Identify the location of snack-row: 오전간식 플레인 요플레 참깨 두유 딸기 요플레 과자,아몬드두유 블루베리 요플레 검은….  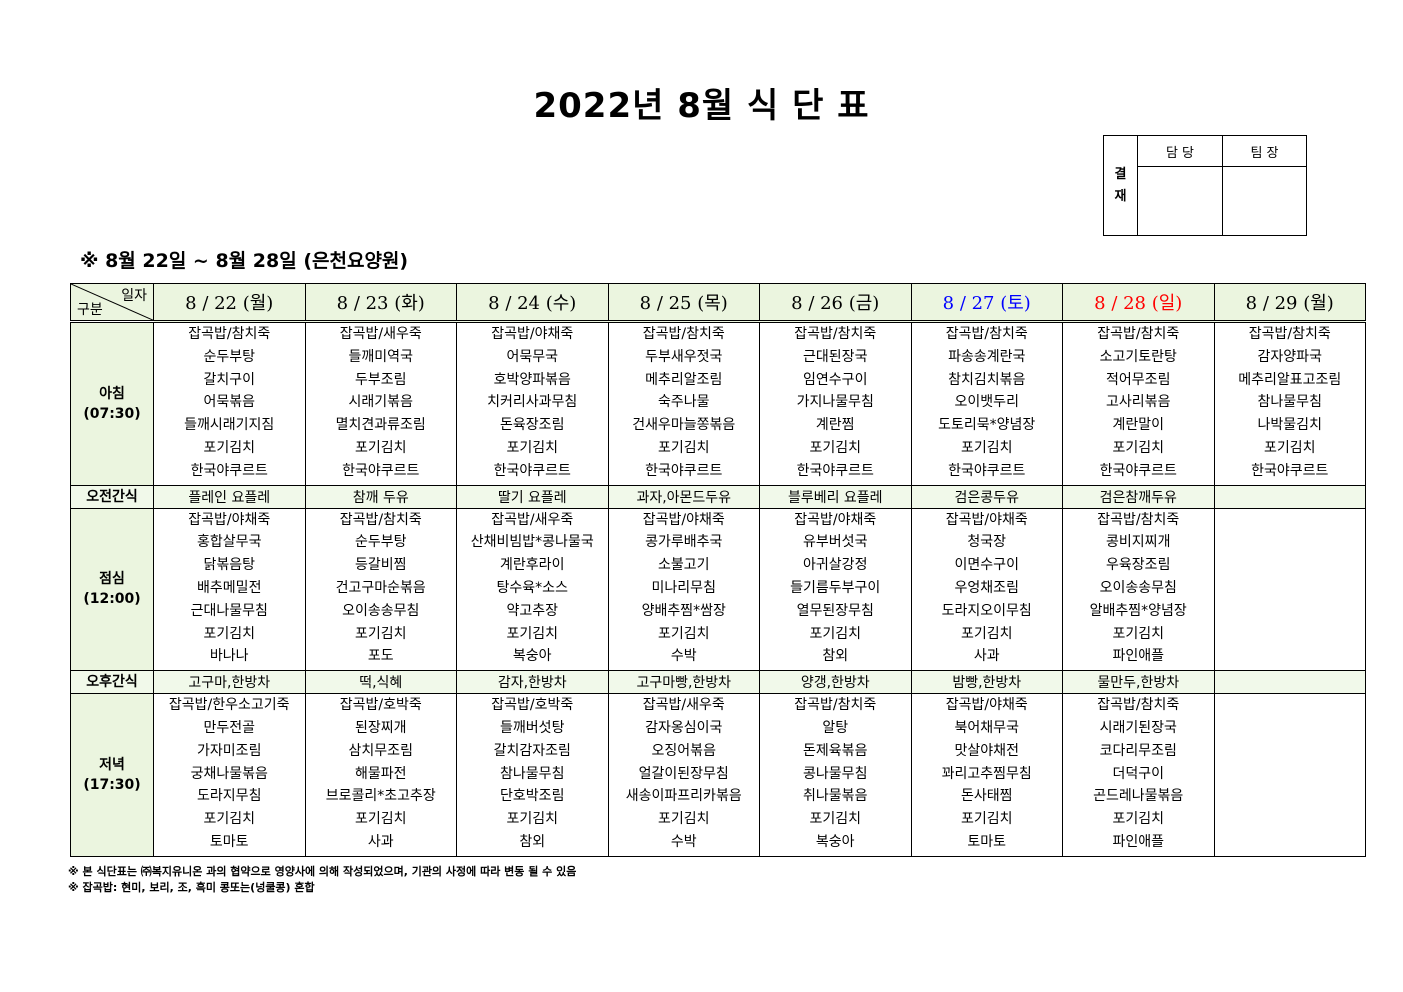
(718, 496).